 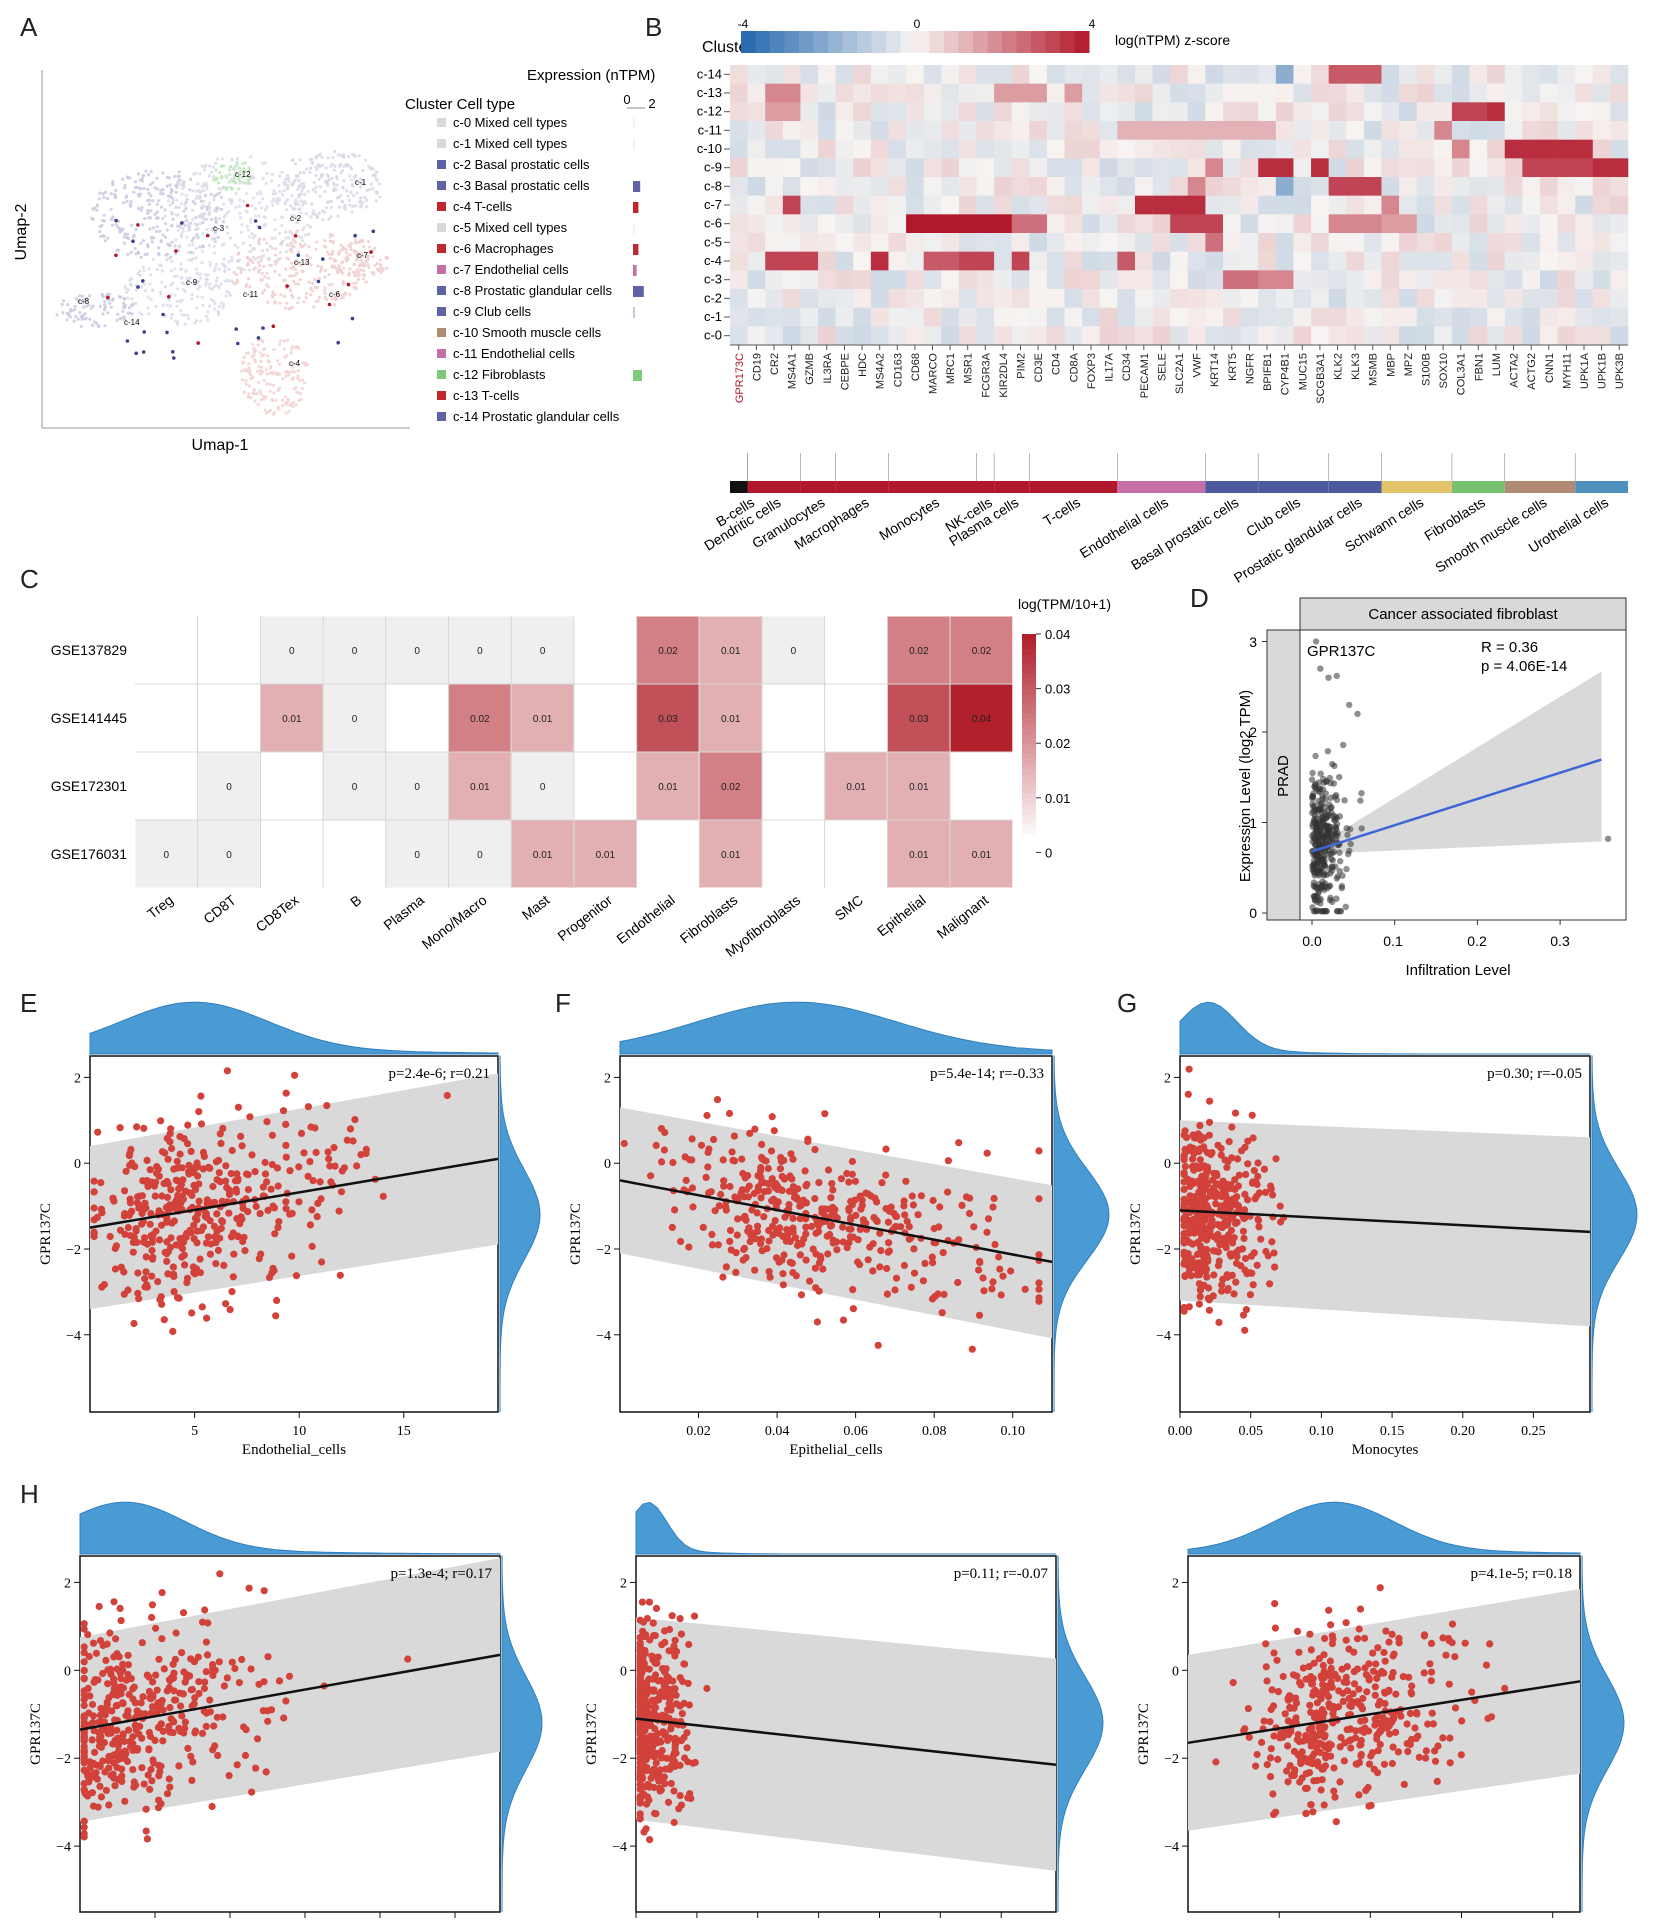 What do you see at coordinates (1437, 781) in the screenshot?
I see `d-plot-area` at bounding box center [1437, 781].